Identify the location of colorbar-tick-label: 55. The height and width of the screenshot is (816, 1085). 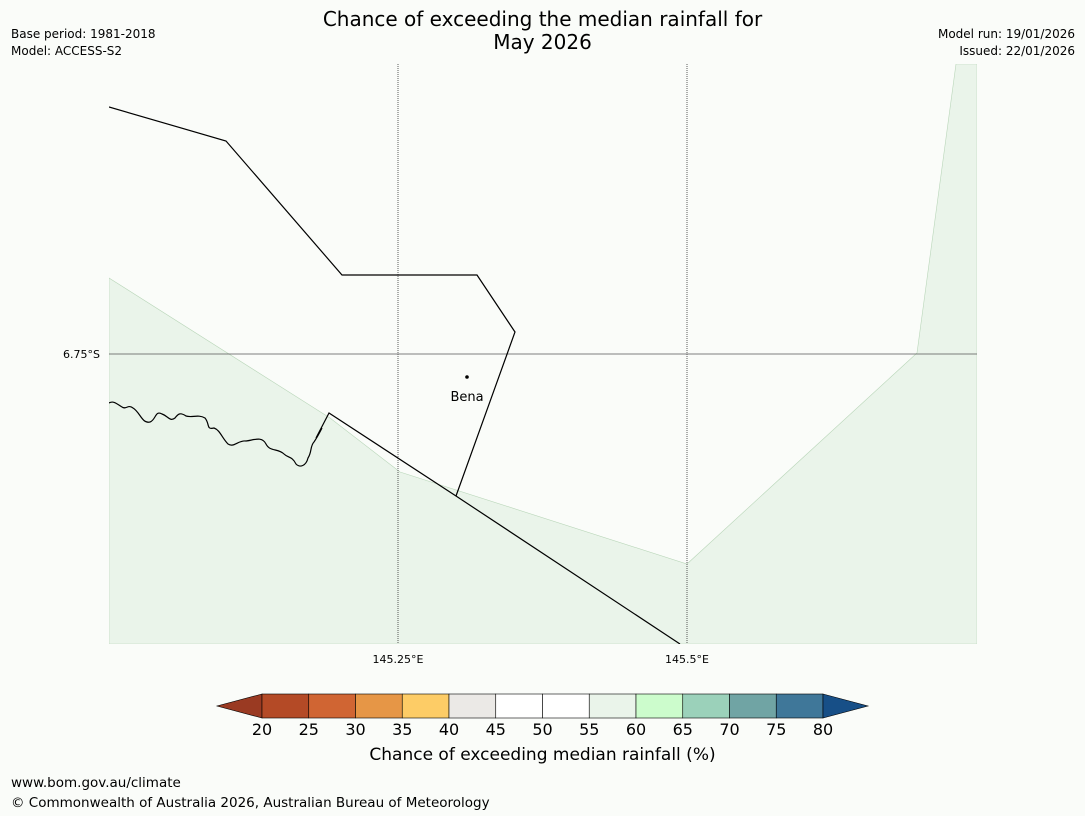
(589, 729).